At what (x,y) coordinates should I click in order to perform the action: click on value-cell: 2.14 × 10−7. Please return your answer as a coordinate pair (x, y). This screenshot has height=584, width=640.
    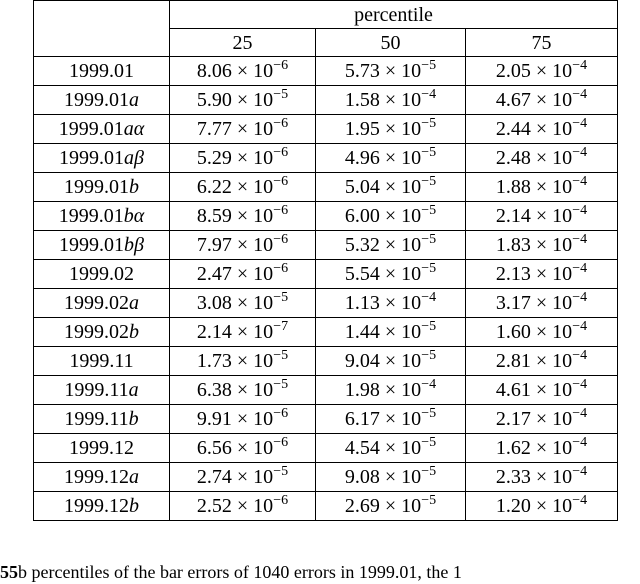
    Looking at the image, I should click on (242, 332).